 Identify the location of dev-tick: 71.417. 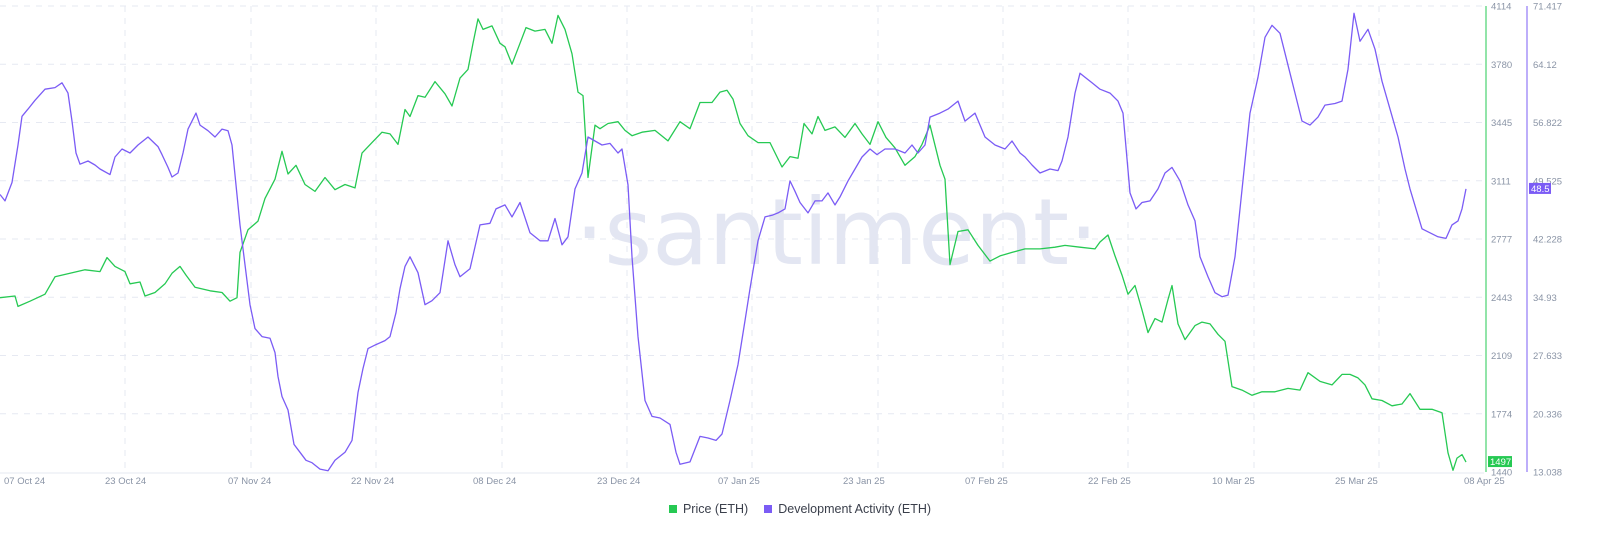
(1547, 7).